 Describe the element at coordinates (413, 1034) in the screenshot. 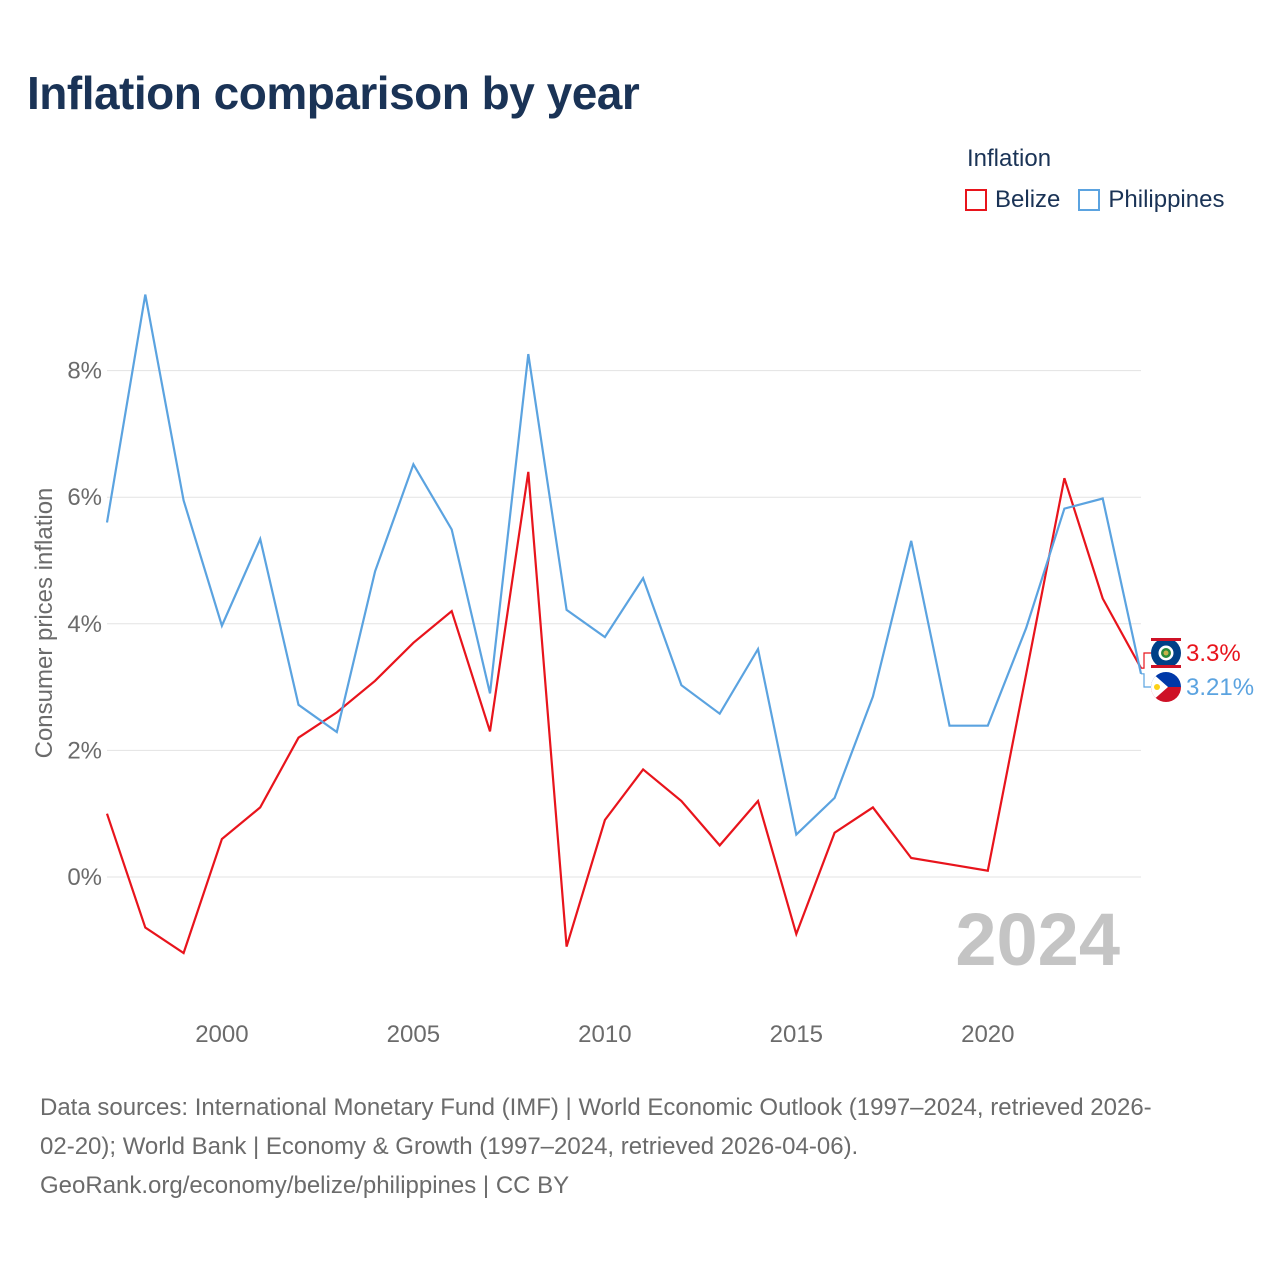

I see `x-tick-label: 2005` at that location.